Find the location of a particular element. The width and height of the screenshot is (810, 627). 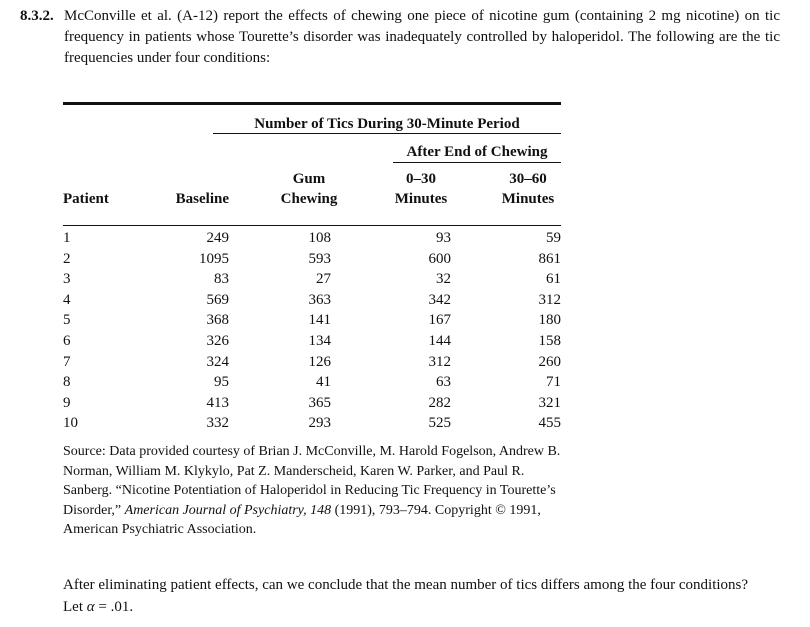

cell-gum: 593 is located at coordinates (320, 258).